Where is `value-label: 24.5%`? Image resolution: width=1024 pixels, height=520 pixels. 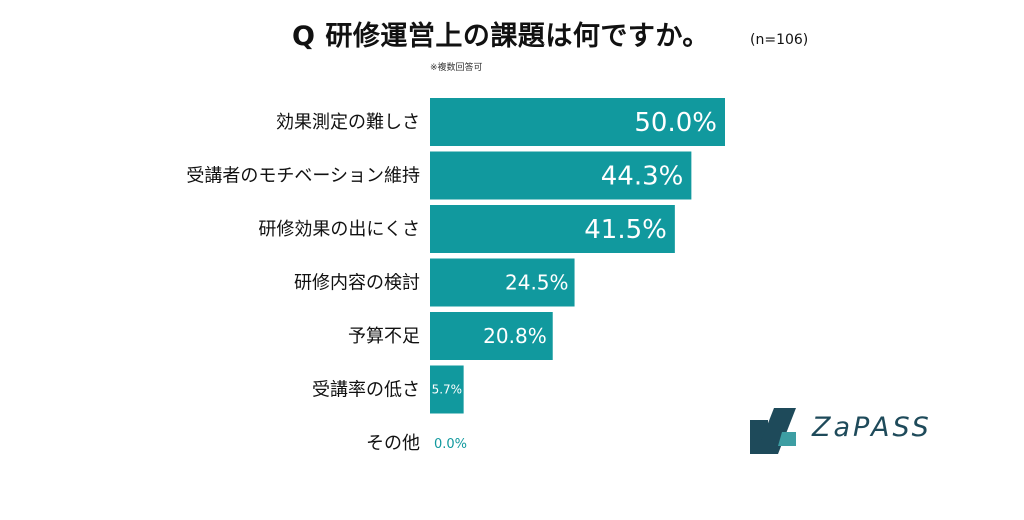 value-label: 24.5% is located at coordinates (537, 283).